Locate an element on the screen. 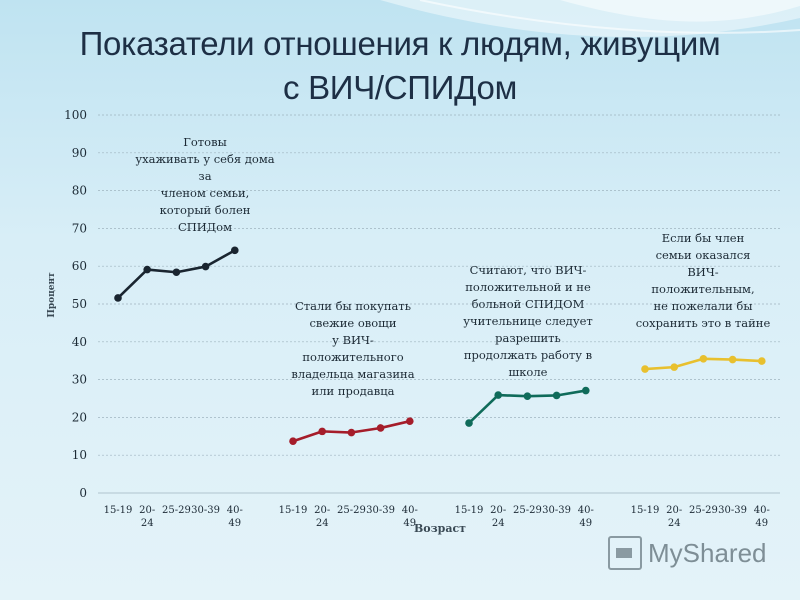 This screenshot has height=600, width=800. series-annotation: СПИДом is located at coordinates (205, 227).